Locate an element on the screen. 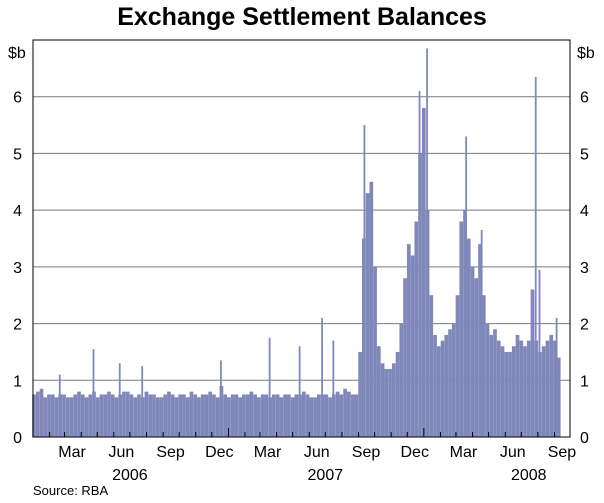 This screenshot has width=604, height=503. y-tick-label-right: 4 is located at coordinates (584, 211).